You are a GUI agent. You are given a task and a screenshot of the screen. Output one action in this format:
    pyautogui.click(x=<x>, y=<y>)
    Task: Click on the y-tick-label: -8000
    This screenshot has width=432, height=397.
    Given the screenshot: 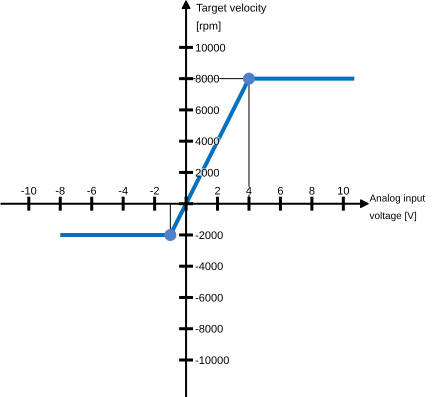 What is the action you would take?
    pyautogui.click(x=209, y=330)
    